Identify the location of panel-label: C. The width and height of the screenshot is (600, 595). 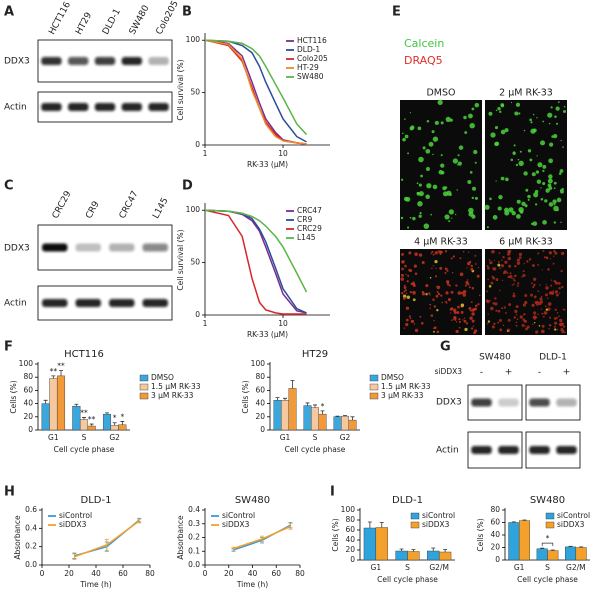
(9, 186).